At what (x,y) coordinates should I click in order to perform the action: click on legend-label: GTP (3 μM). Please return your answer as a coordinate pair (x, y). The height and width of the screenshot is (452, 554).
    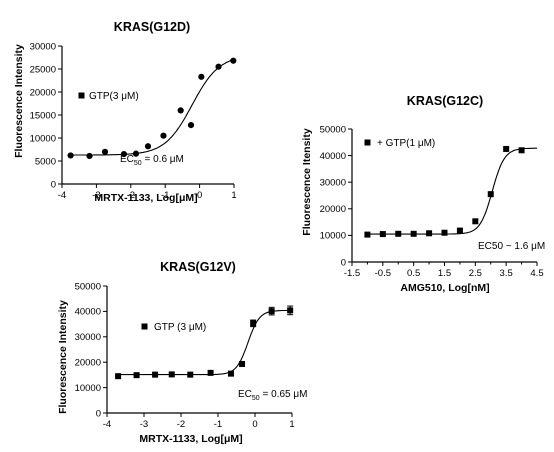
    Looking at the image, I should click on (180, 327).